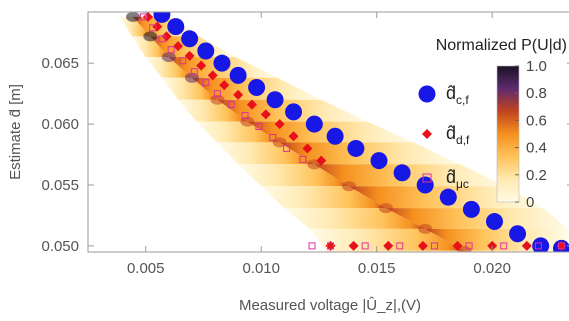 This screenshot has width=569, height=321. I want to click on legend-item-square-open: d̂μc, so click(445, 179).